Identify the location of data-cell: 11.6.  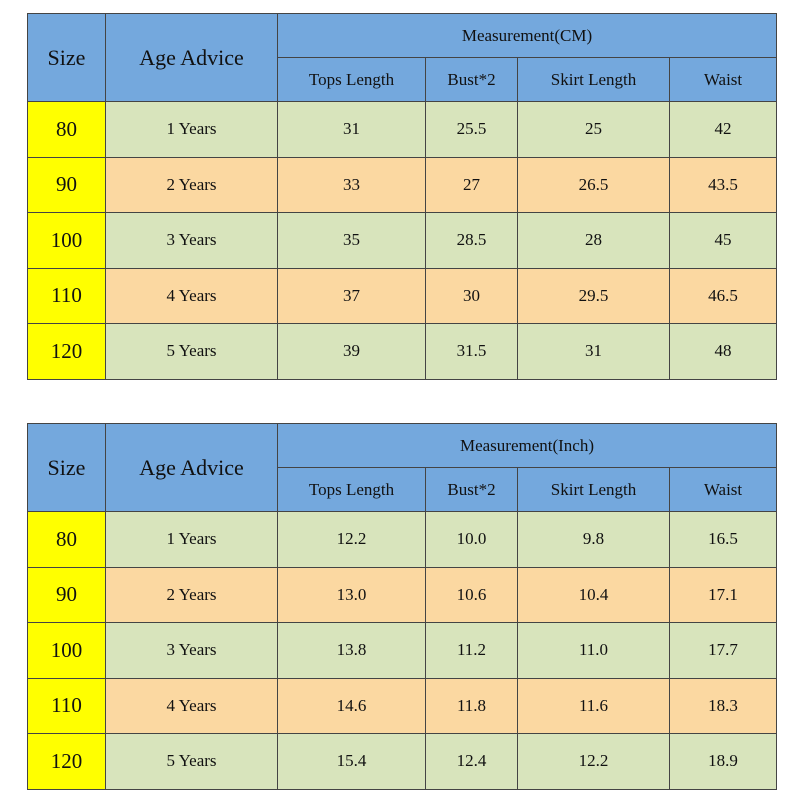
(593, 705).